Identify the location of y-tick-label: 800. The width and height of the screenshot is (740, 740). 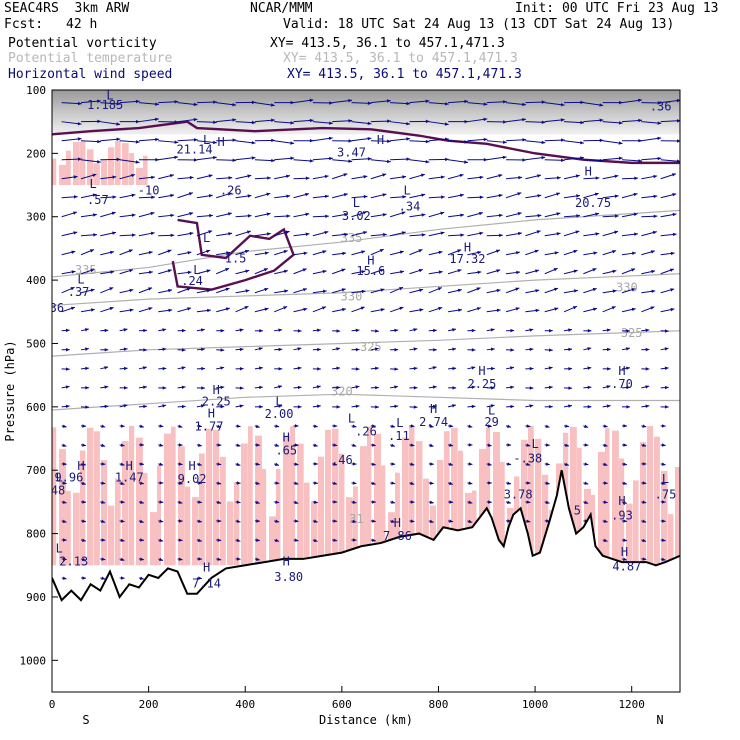
(36, 534).